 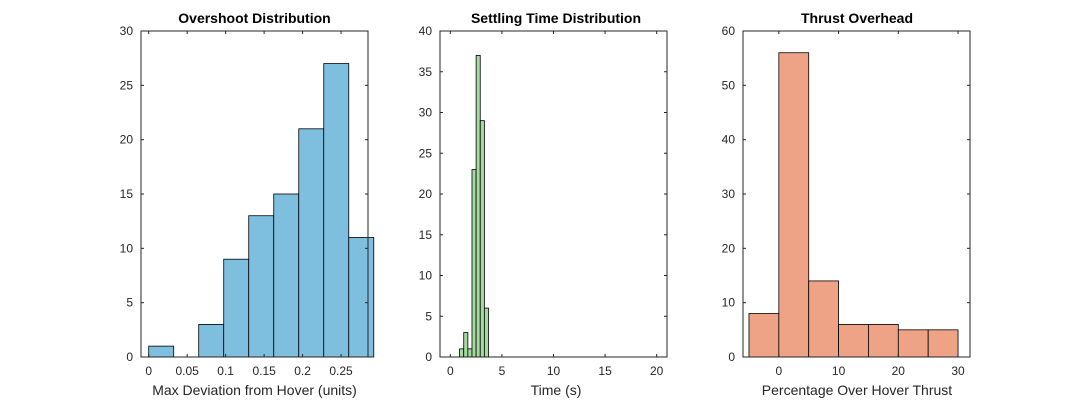 What do you see at coordinates (556, 390) in the screenshot?
I see `x-axis-label: Time (s)` at bounding box center [556, 390].